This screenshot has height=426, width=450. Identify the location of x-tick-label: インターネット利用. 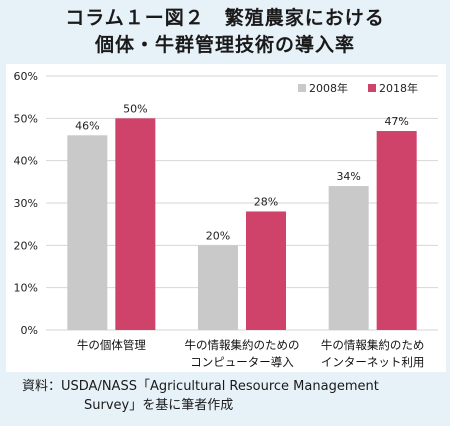
(373, 362).